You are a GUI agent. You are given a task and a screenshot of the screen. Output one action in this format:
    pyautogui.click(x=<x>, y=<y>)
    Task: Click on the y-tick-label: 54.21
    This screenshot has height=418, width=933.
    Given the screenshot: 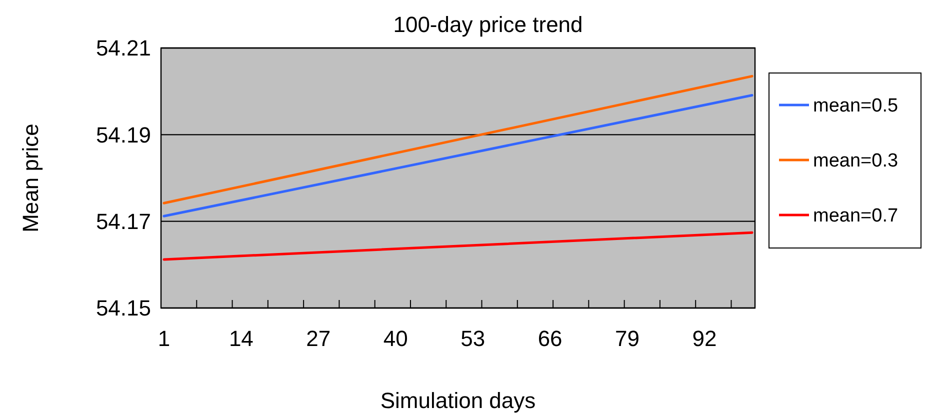 What is the action you would take?
    pyautogui.click(x=123, y=48)
    